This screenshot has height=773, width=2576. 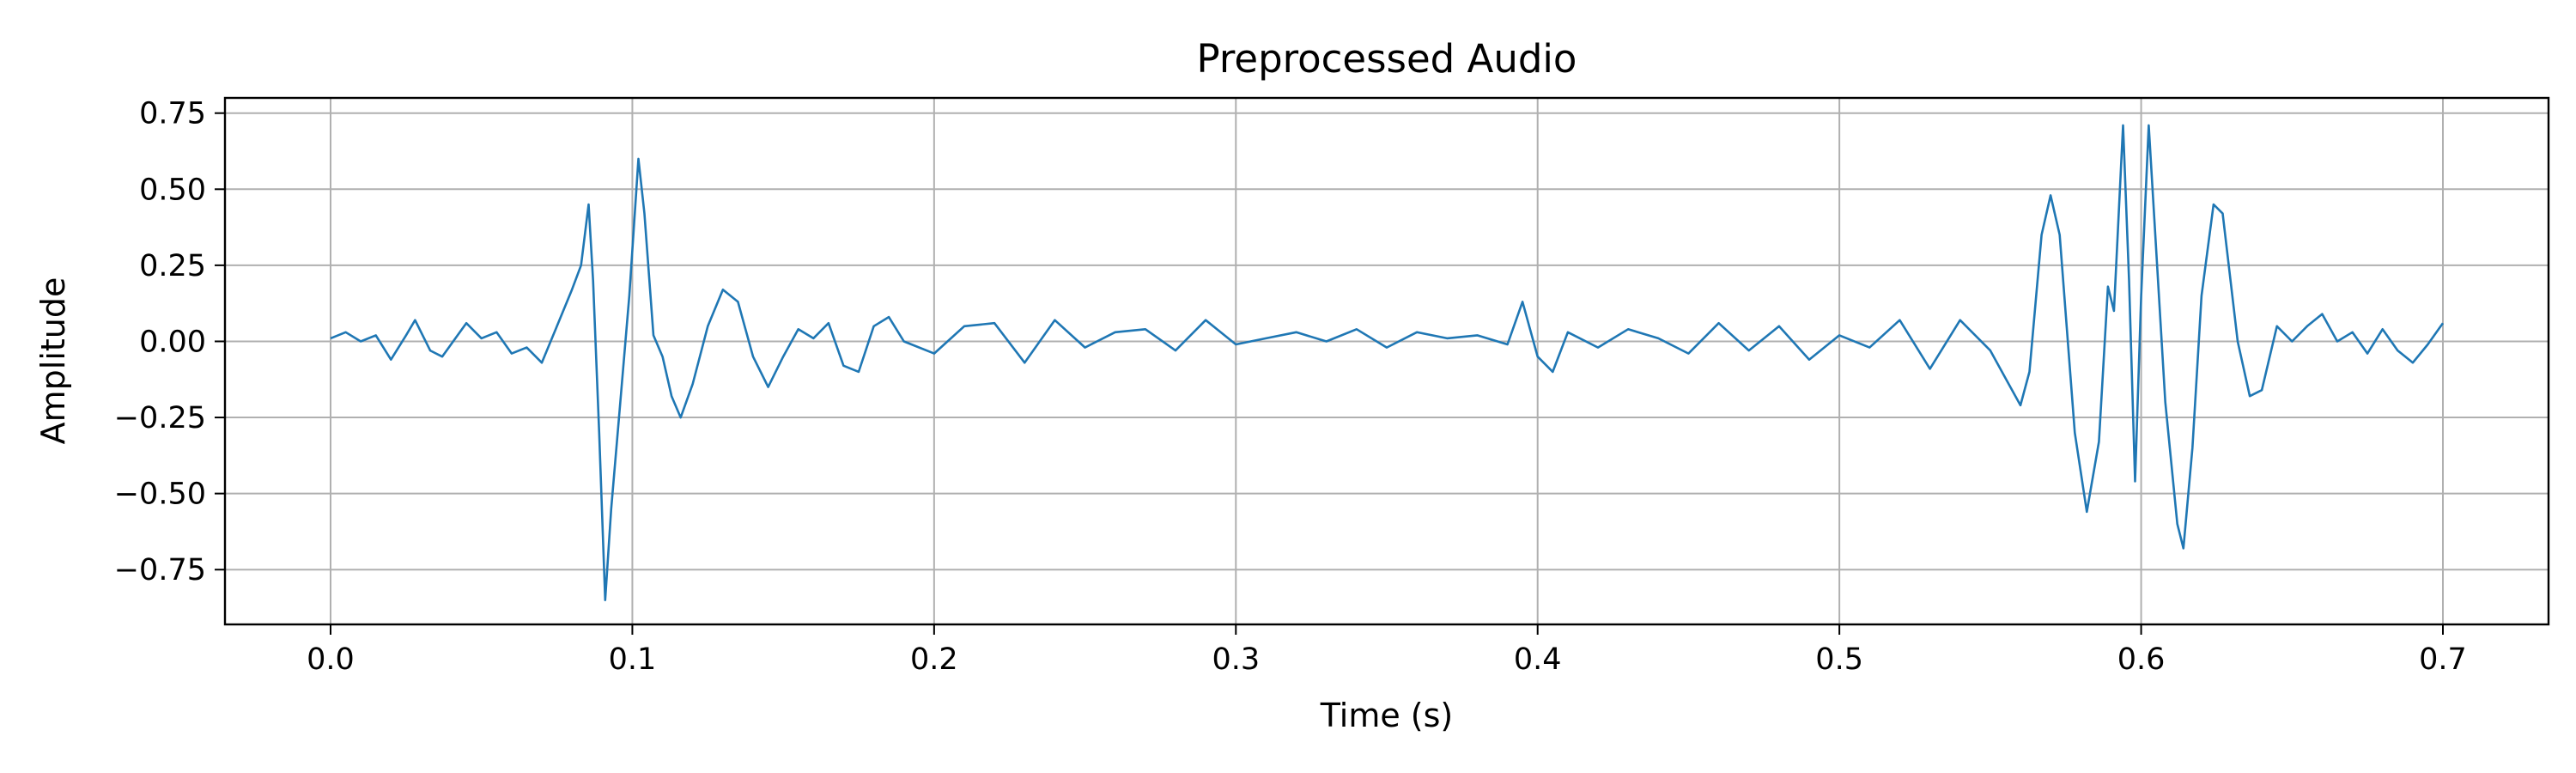 I want to click on y-tick-label: 0.25, so click(x=172, y=266).